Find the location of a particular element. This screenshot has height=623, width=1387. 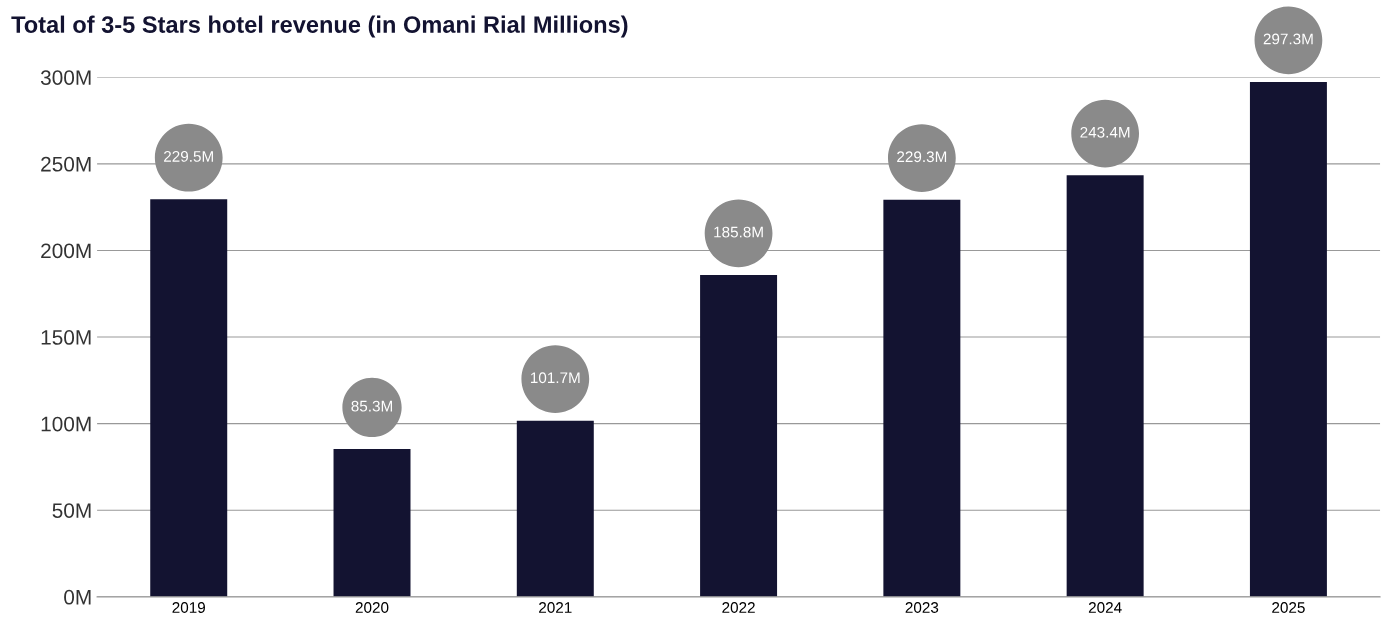

y-tick-label: 300M is located at coordinates (65, 78).